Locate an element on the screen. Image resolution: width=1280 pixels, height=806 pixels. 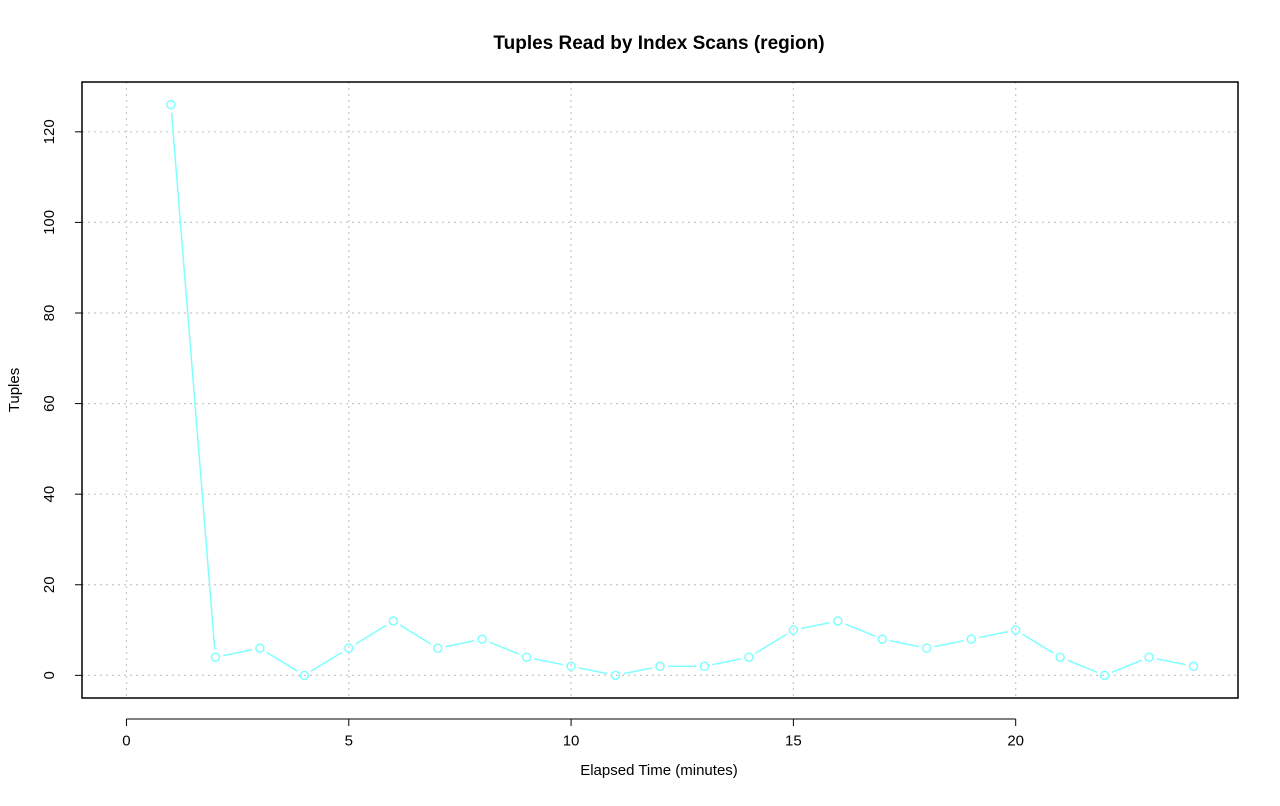
y-tick-label: 0 is located at coordinates (49, 675).